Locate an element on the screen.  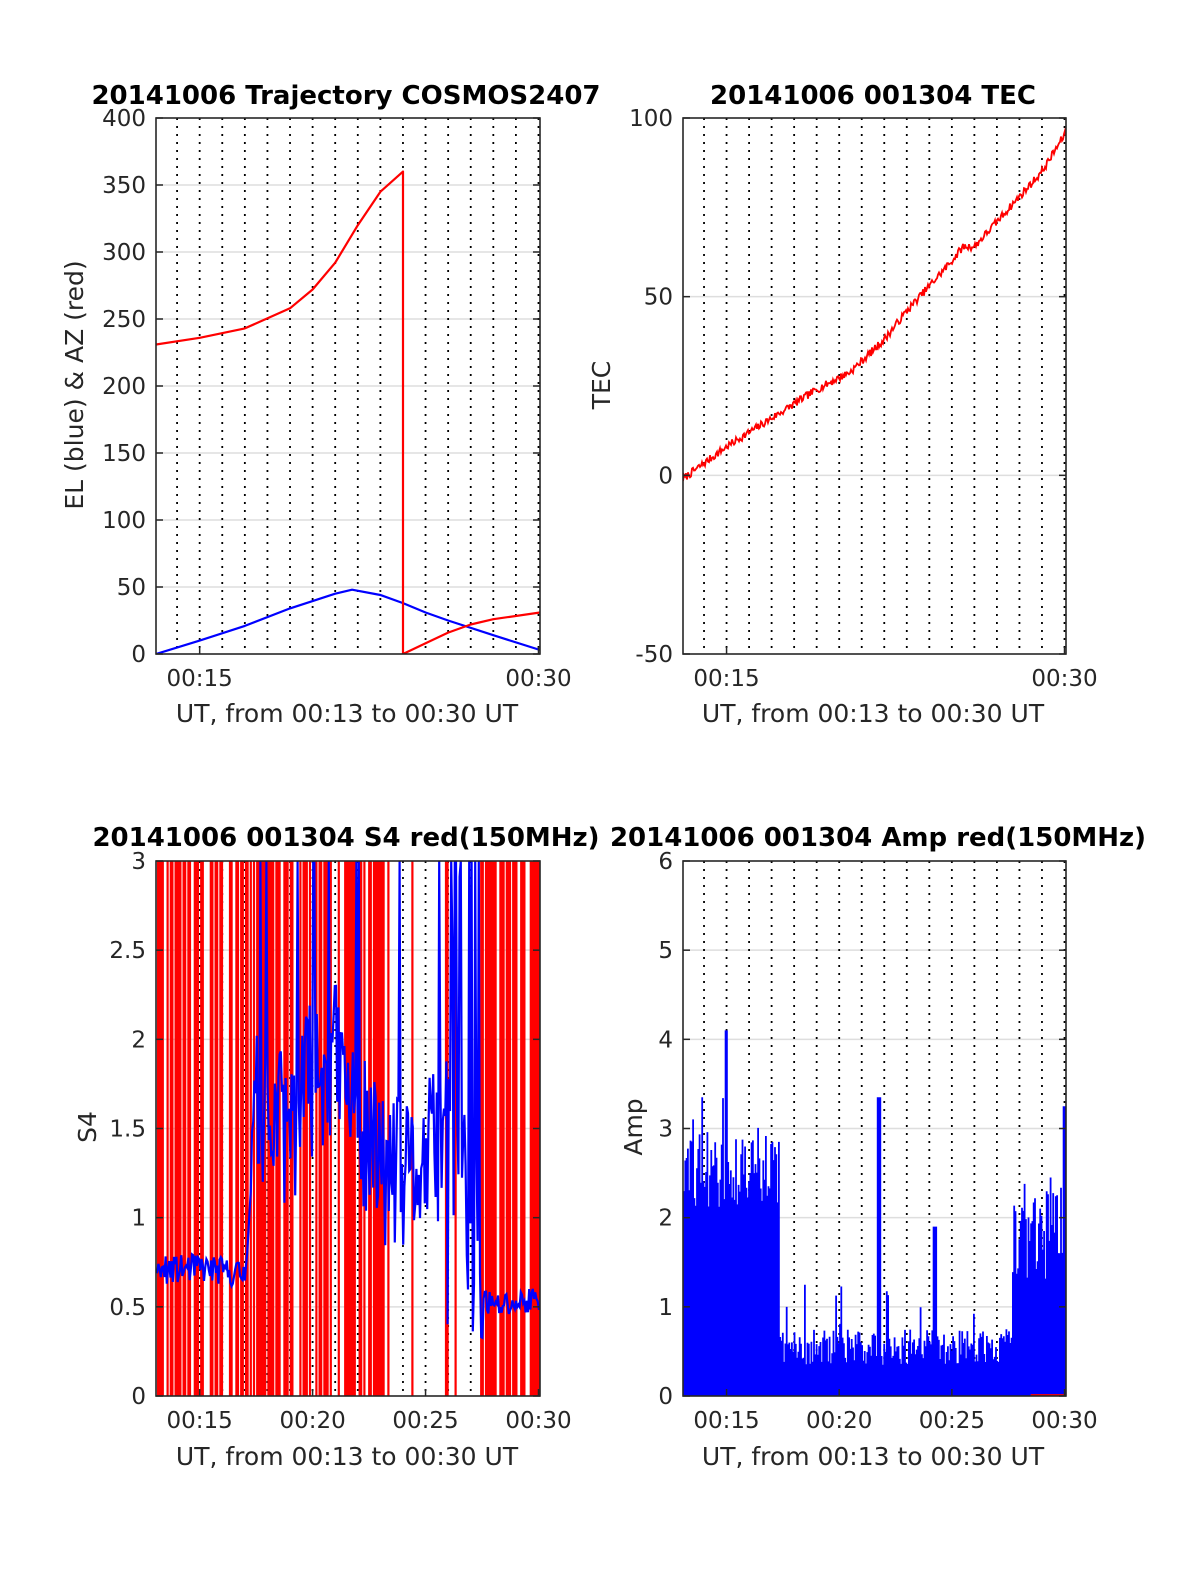
trajectory-az-series is located at coordinates (348, 412).